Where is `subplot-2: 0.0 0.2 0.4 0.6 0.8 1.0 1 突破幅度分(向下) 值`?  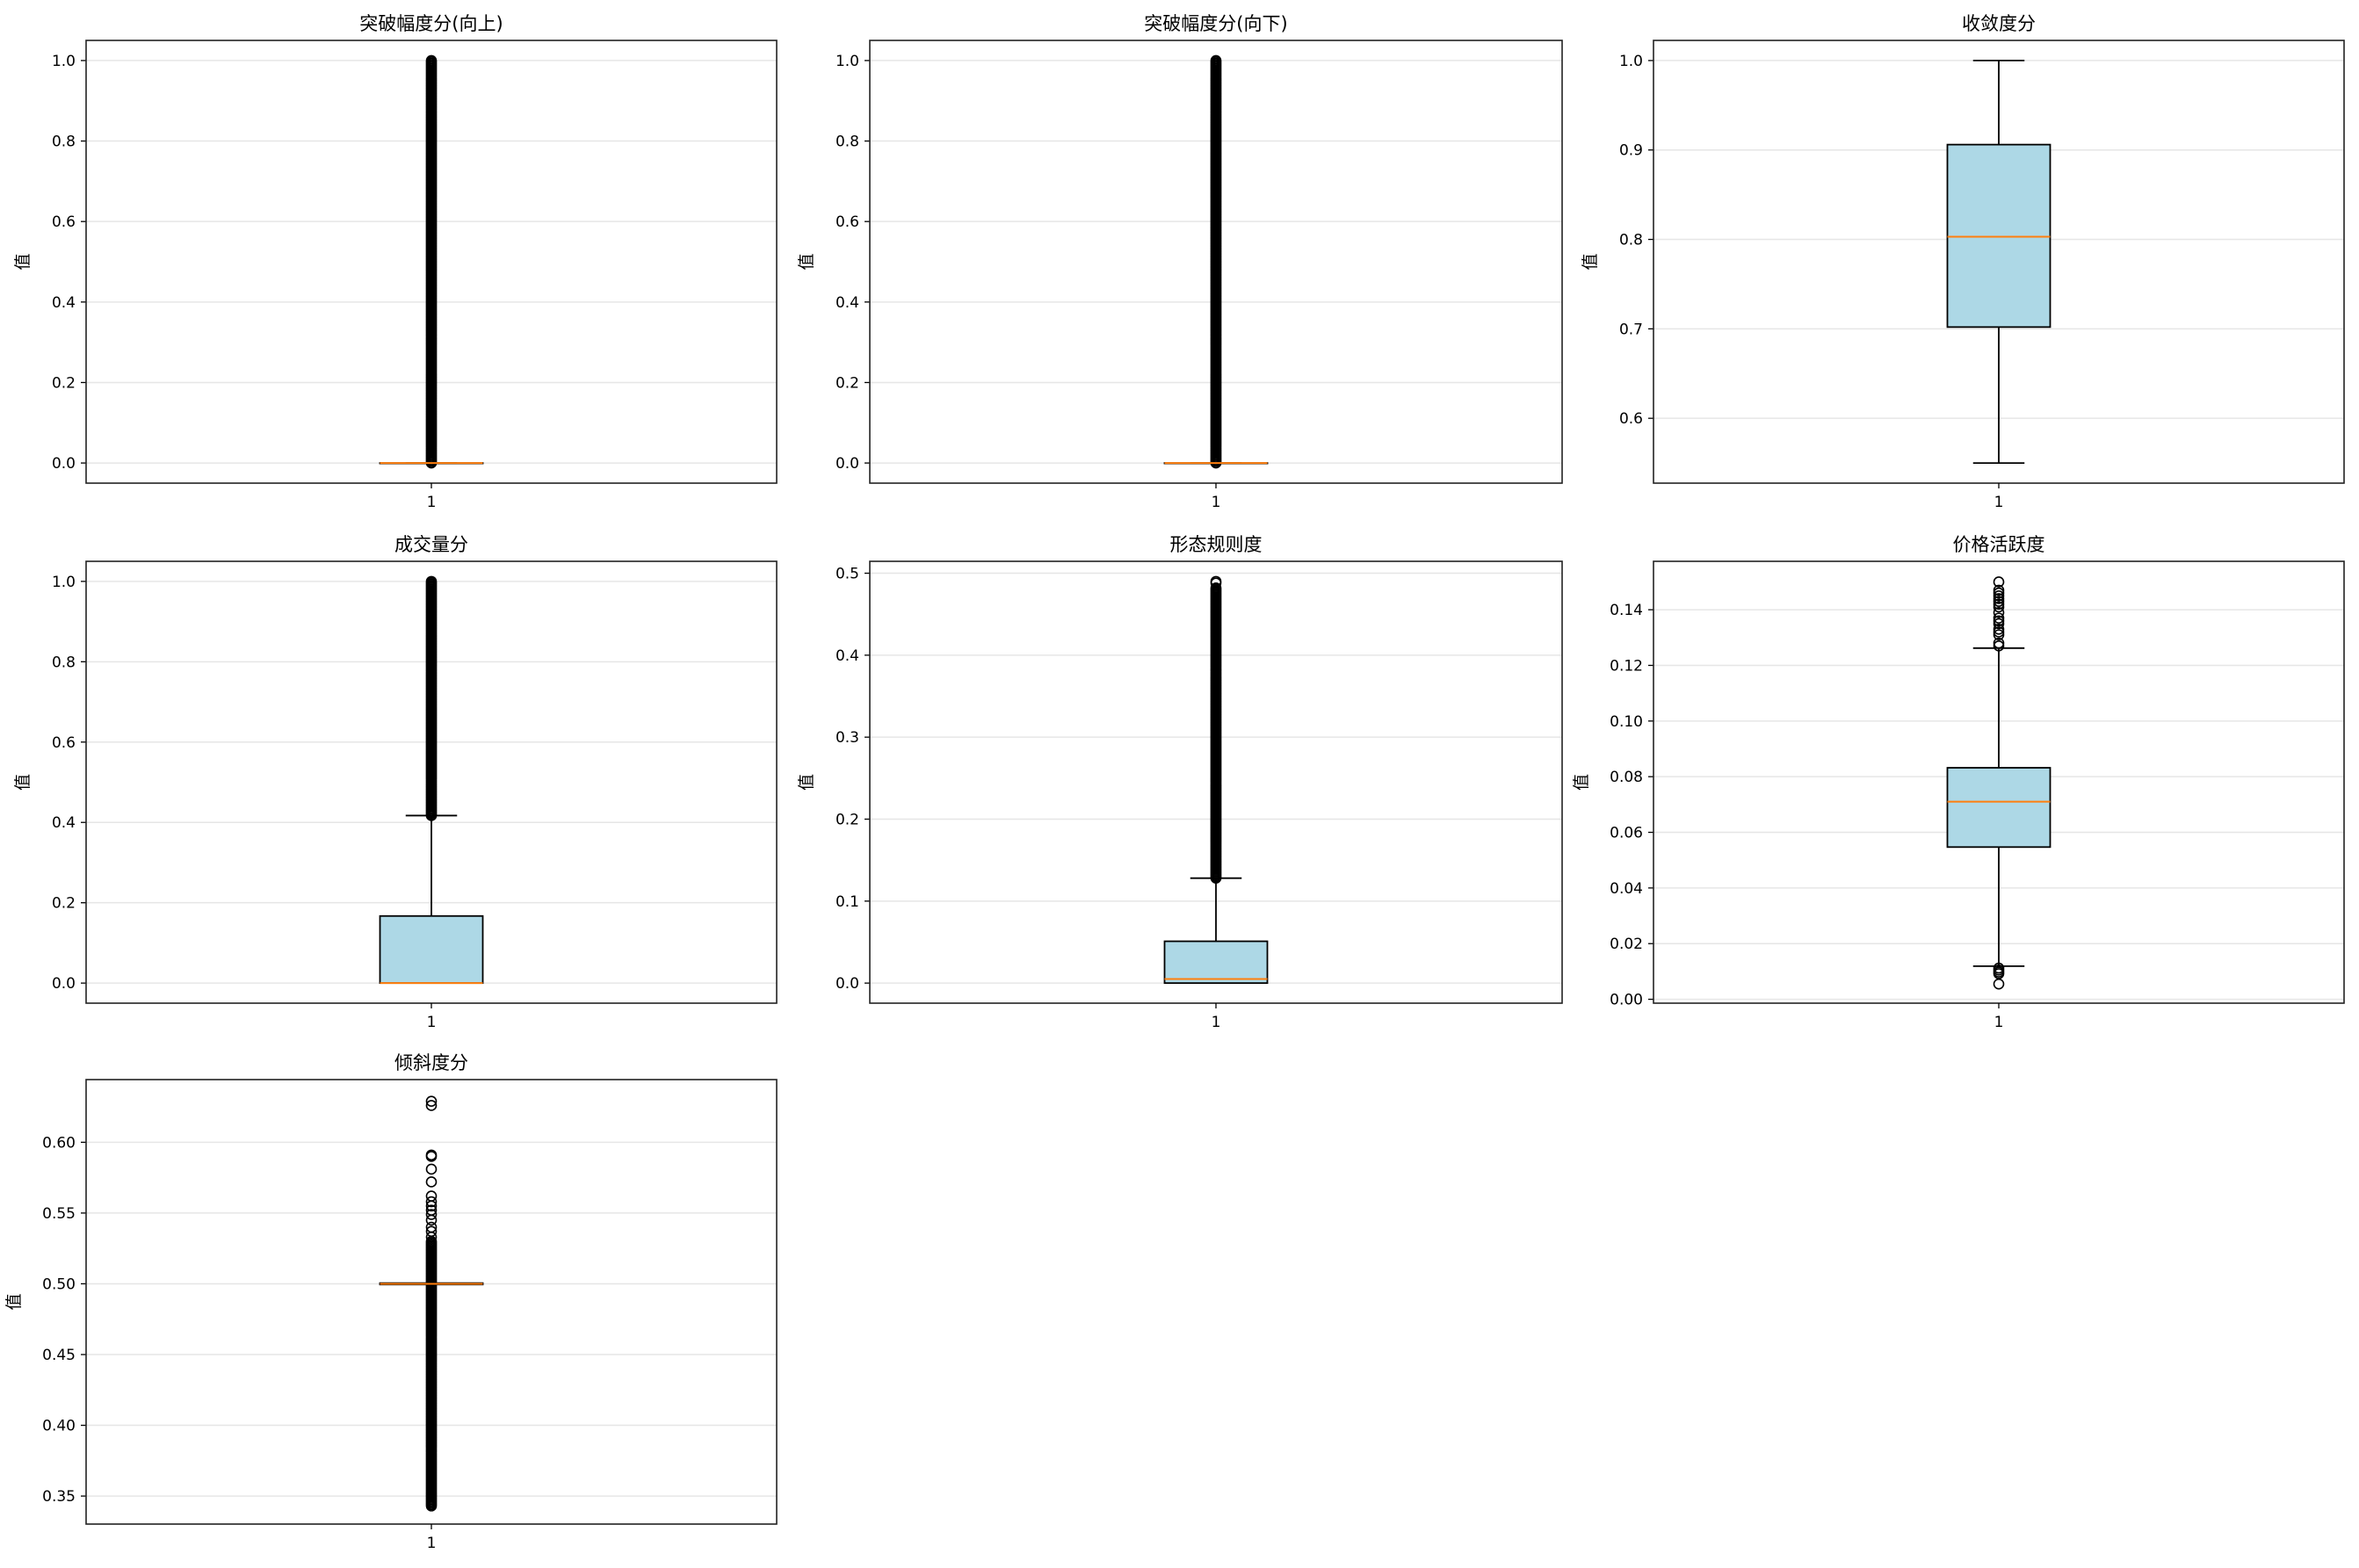 subplot-2: 0.0 0.2 0.4 0.6 0.8 1.0 1 突破幅度分(向下) 值 is located at coordinates (1180, 262).